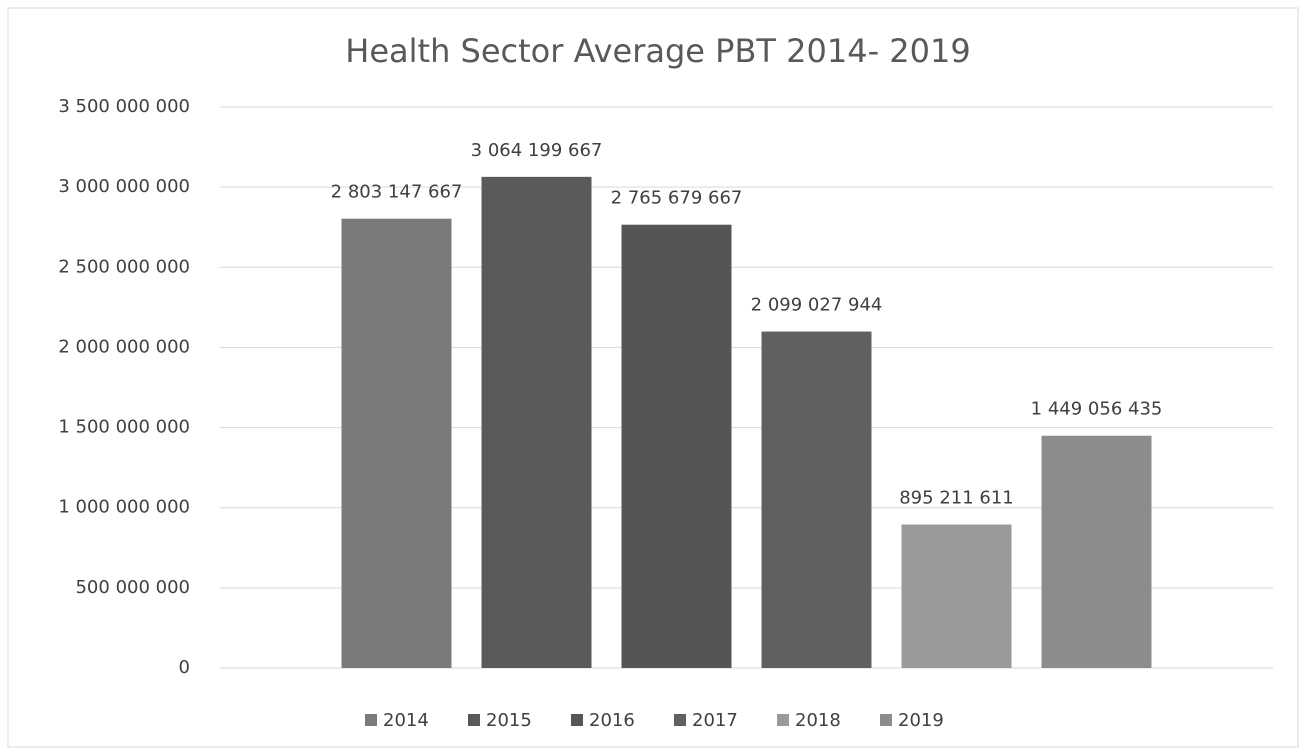 The width and height of the screenshot is (1306, 755). Describe the element at coordinates (132, 587) in the screenshot. I see `y-tick-label: 500 000 000` at that location.